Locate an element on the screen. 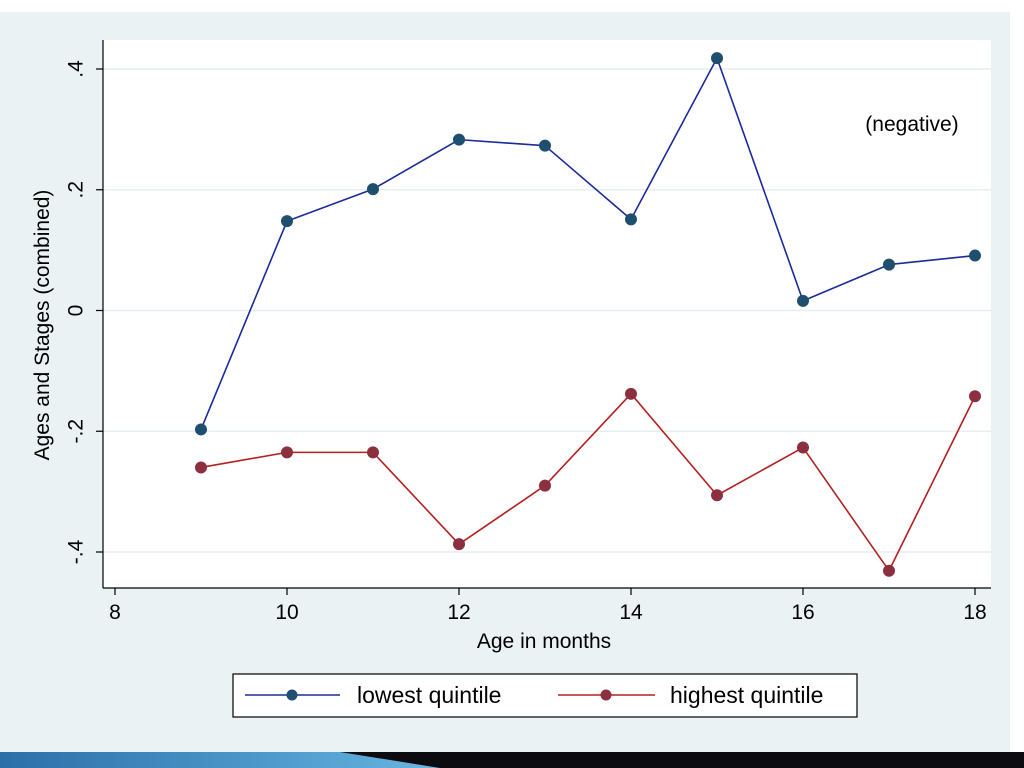 This screenshot has width=1024, height=768. x-tick-label: 8 is located at coordinates (115, 612).